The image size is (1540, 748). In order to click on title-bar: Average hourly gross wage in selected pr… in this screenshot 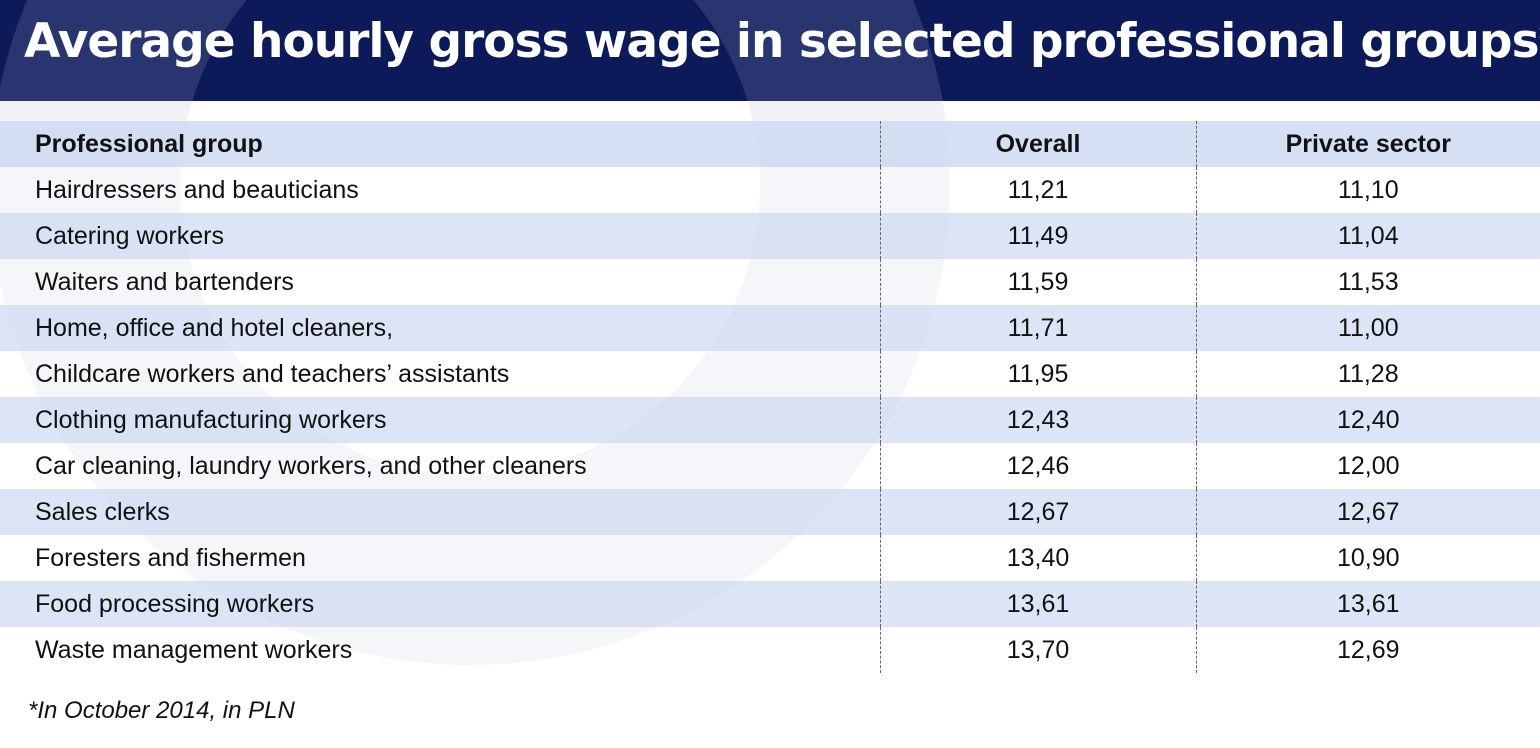, I will do `click(770, 50)`.